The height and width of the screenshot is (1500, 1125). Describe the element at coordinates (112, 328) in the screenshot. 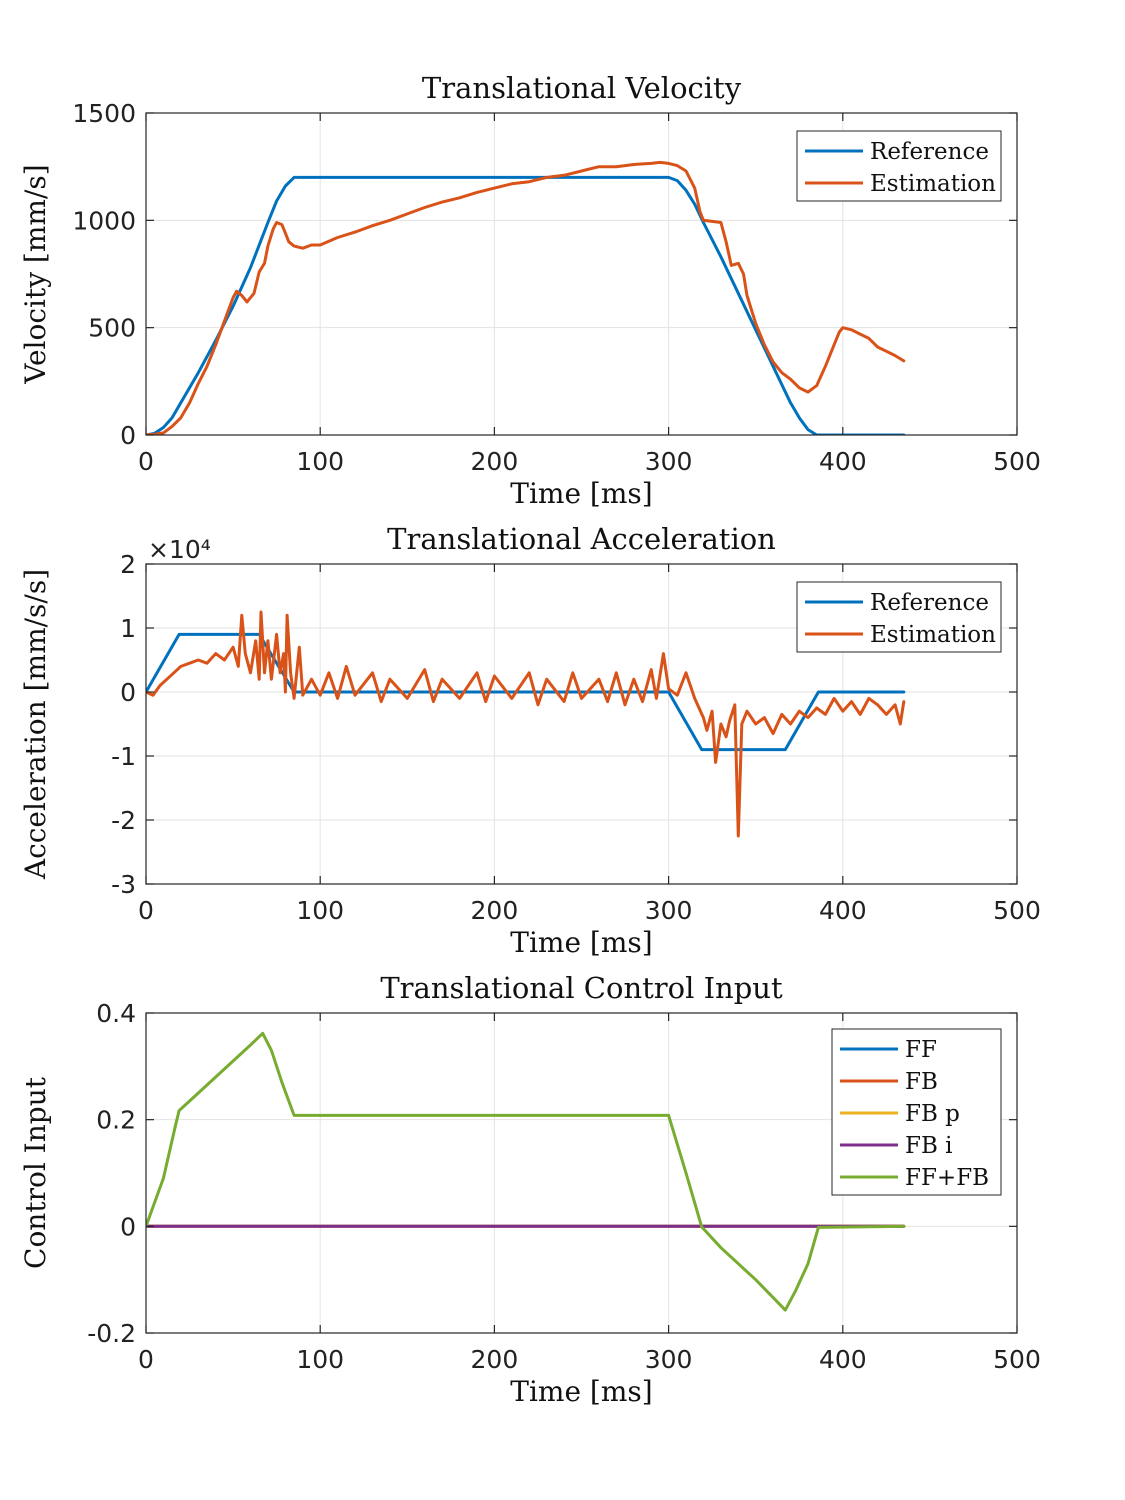

I see `y-tick-label: 500` at that location.